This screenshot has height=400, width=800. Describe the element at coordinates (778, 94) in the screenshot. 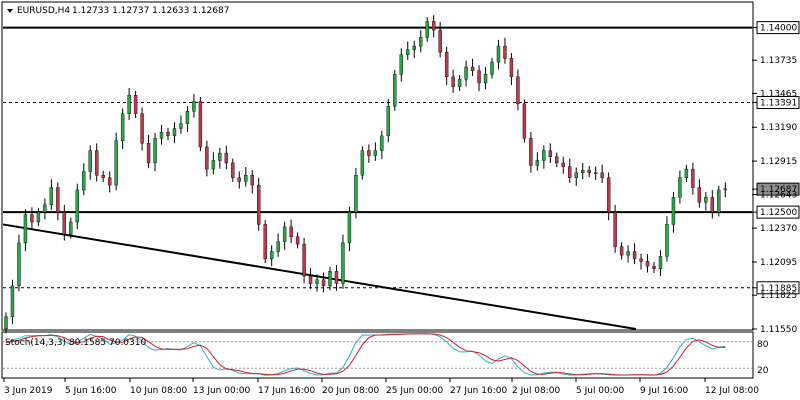

I see `y-tick-label: 1.13465` at that location.